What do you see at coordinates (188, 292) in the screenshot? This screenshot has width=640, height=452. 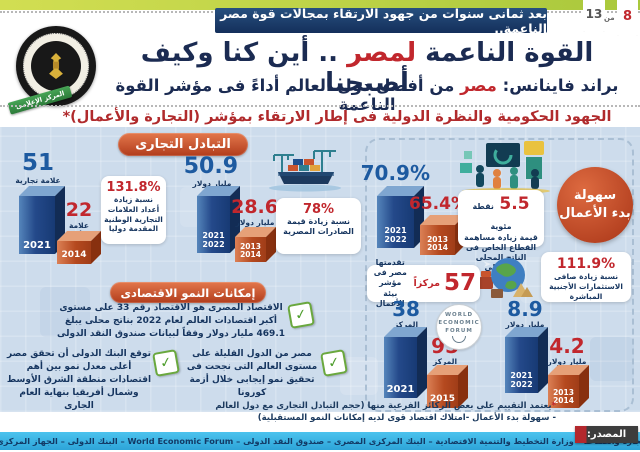 I see `growth-section-header: إمكانات النمو الاقتصادى` at bounding box center [188, 292].